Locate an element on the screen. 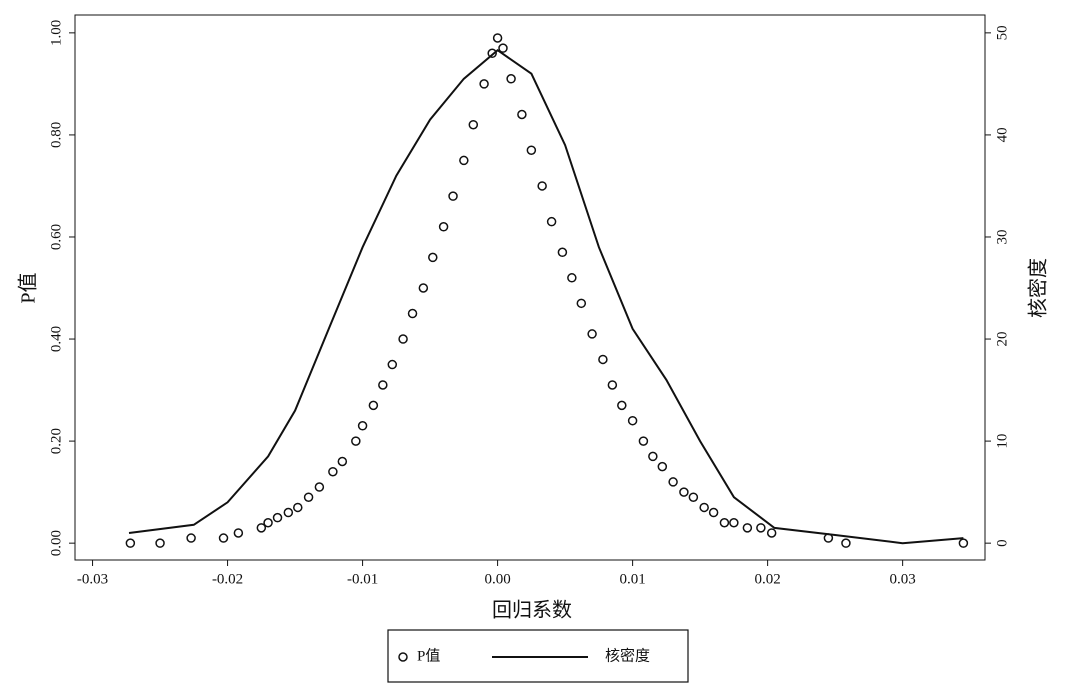 The width and height of the screenshot is (1080, 699). x-tick-label: 0.03 is located at coordinates (903, 579).